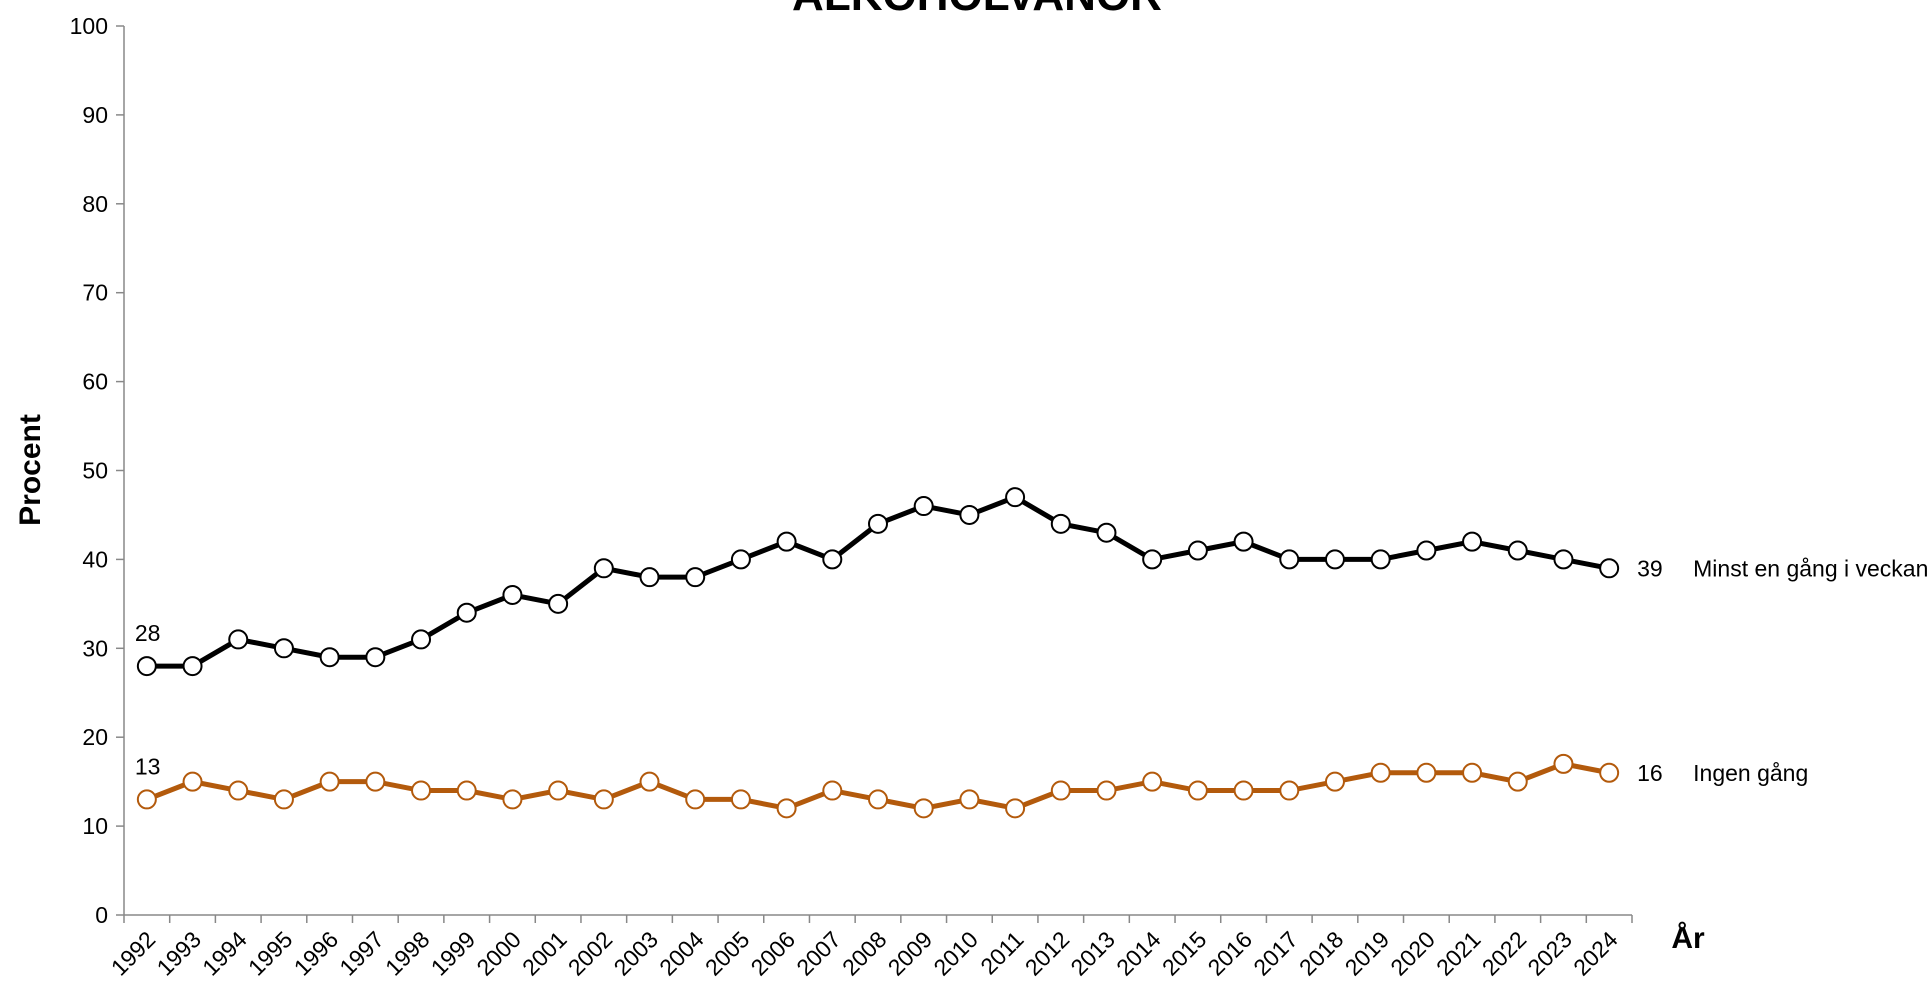 This screenshot has width=1932, height=989. Describe the element at coordinates (95, 648) in the screenshot. I see `y-tick-label: 30` at that location.